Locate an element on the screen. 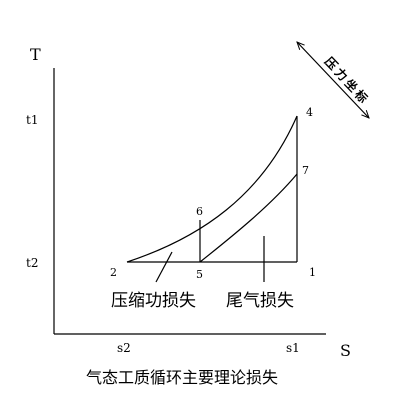 This screenshot has width=408, height=408. pressure-axis-arrow is located at coordinates (333, 80).